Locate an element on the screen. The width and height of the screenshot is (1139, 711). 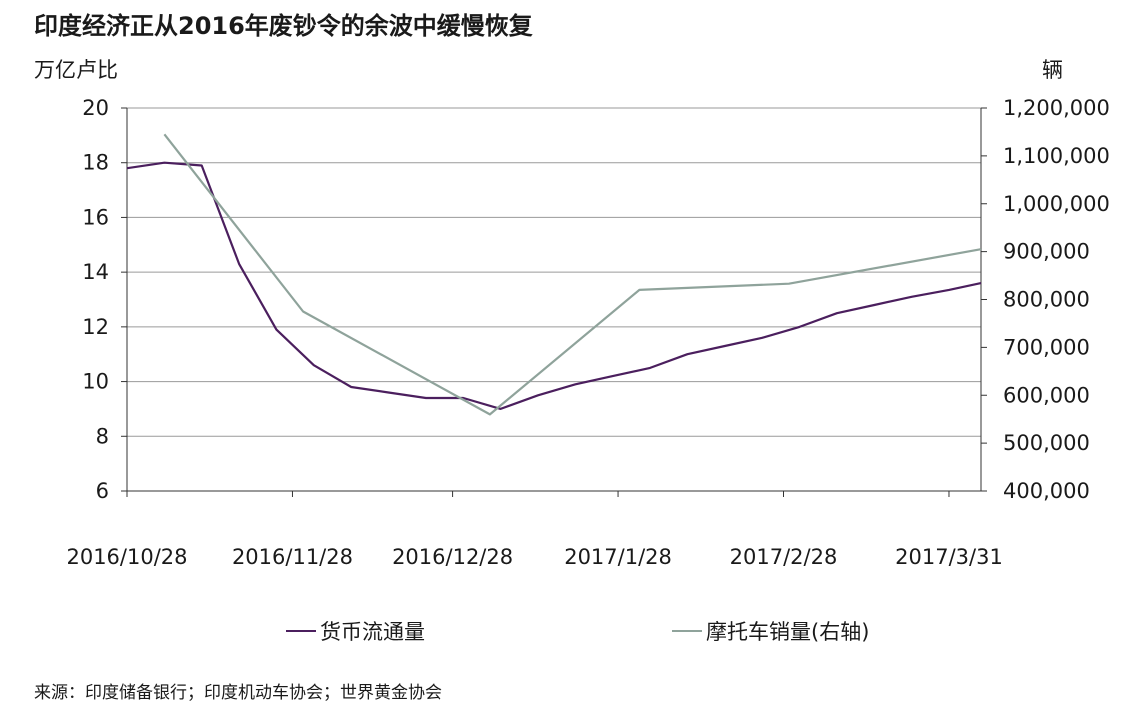
x-tick-label: 2016/12/28 is located at coordinates (452, 557).